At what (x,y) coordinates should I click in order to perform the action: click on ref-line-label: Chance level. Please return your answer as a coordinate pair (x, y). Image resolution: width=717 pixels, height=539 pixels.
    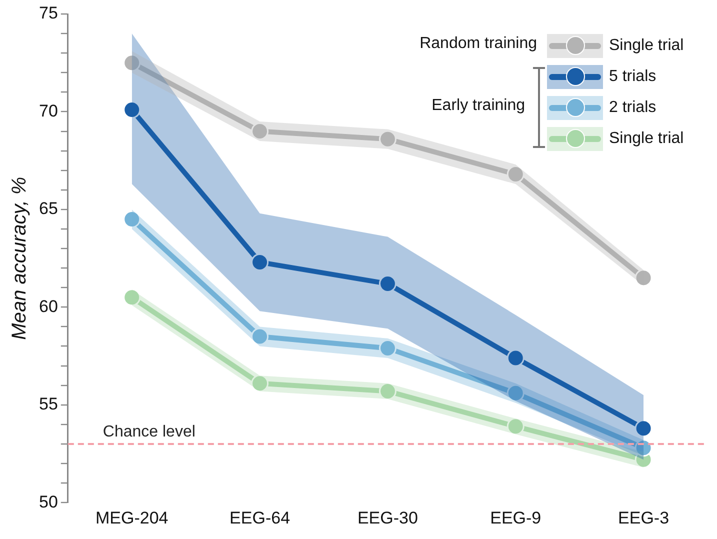
    Looking at the image, I should click on (149, 431).